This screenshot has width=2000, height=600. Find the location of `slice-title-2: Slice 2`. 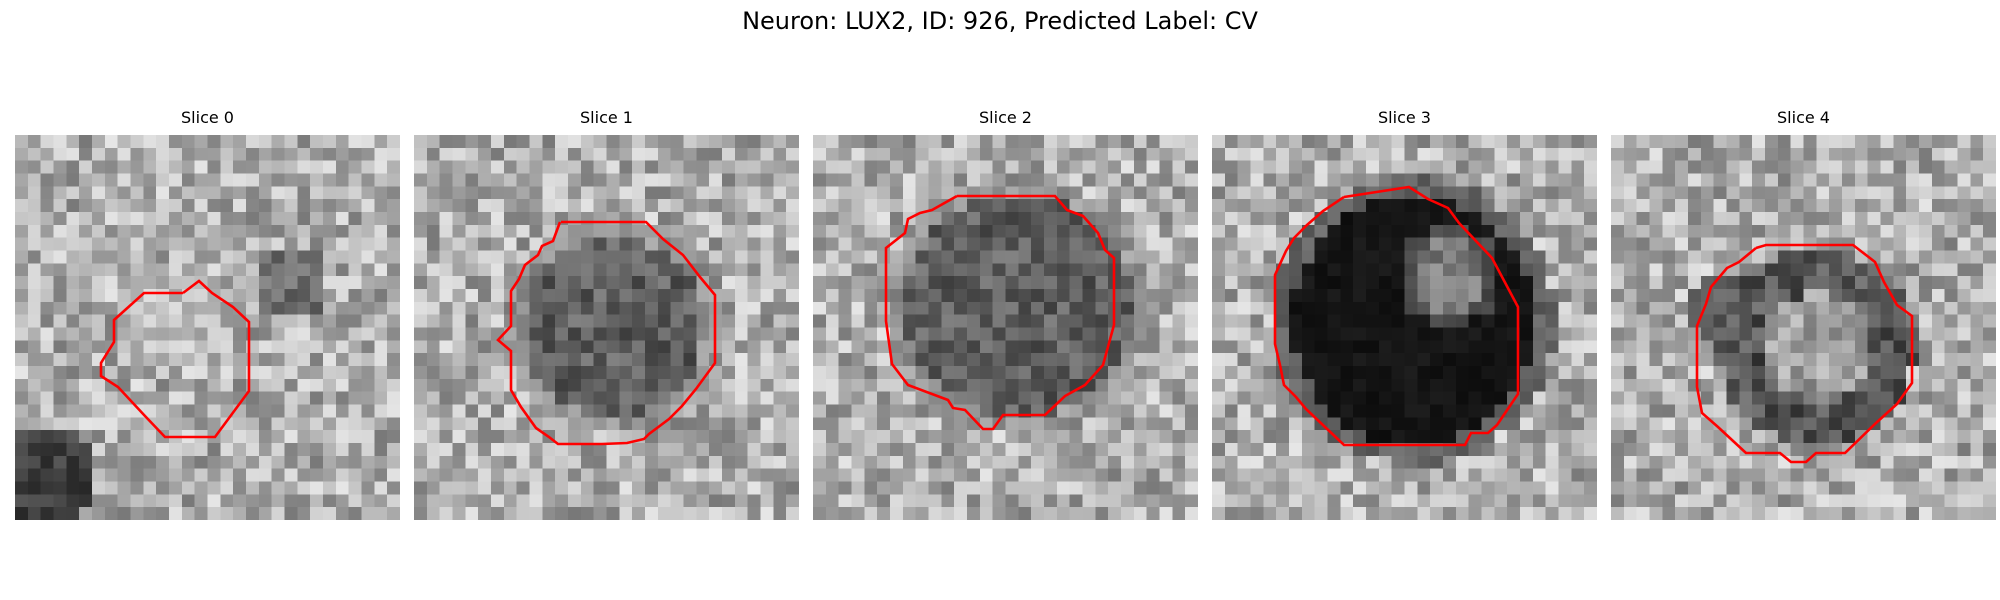

slice-title-2: Slice 2 is located at coordinates (1005, 117).